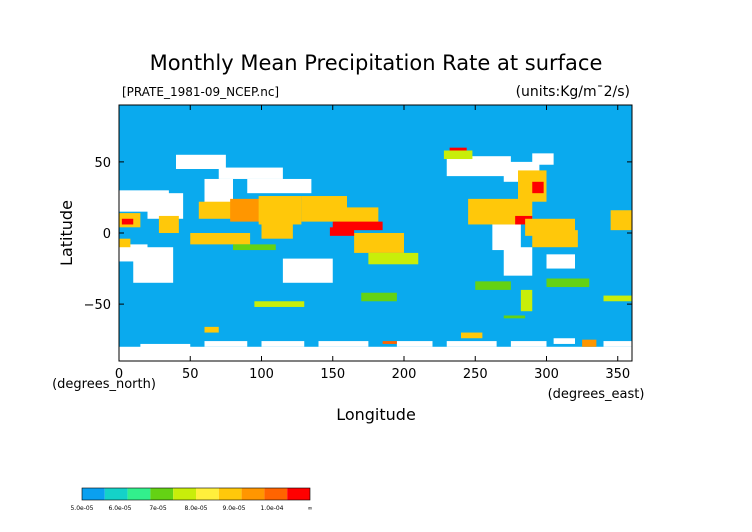 This screenshot has height=532, width=752. Describe the element at coordinates (119, 374) in the screenshot. I see `x-tick-label: 0` at that location.